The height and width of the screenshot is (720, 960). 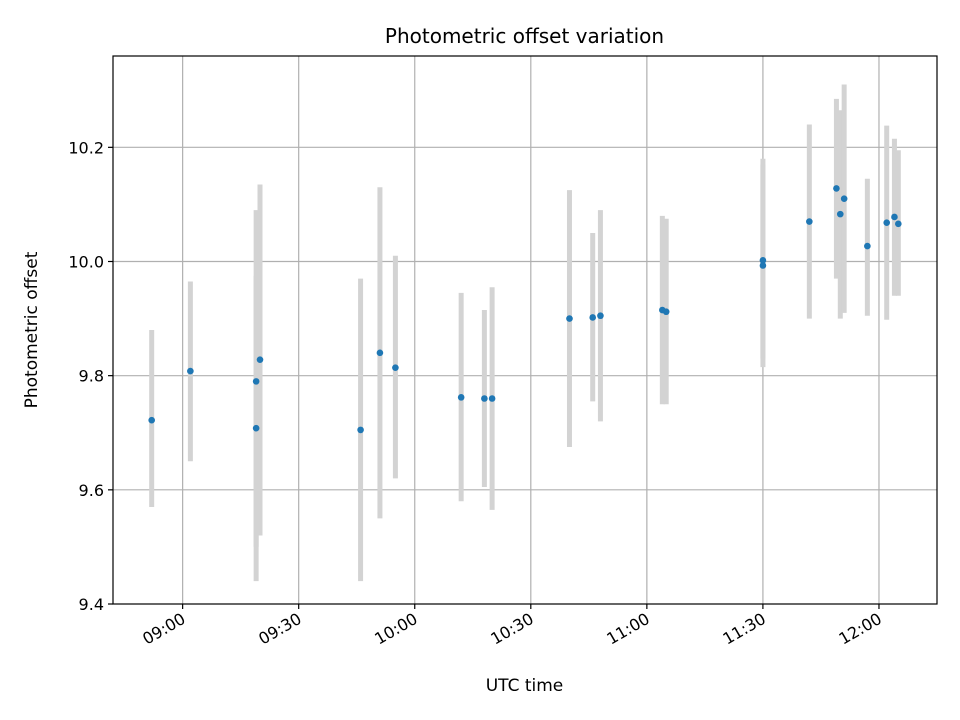 What do you see at coordinates (86, 262) in the screenshot?
I see `y-tick-label: 10.0` at bounding box center [86, 262].